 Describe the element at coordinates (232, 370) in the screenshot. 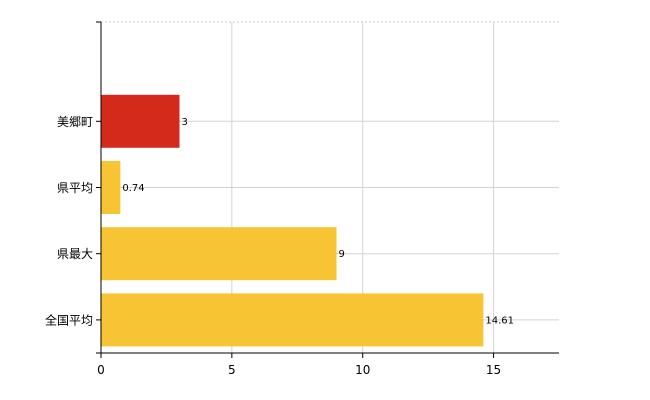

I see `x-tick-label-1: 5` at that location.